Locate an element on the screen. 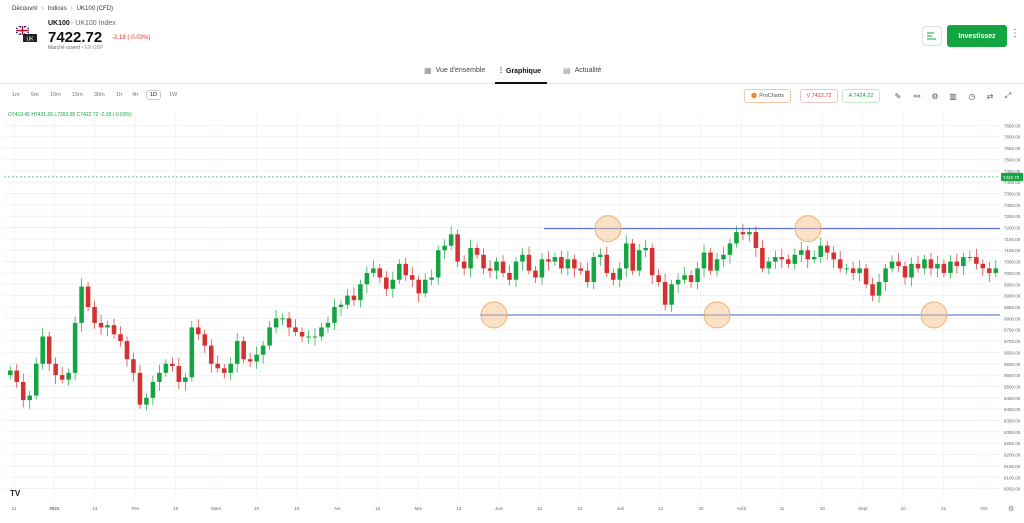  sell-button: V 7422.72 is located at coordinates (819, 96).